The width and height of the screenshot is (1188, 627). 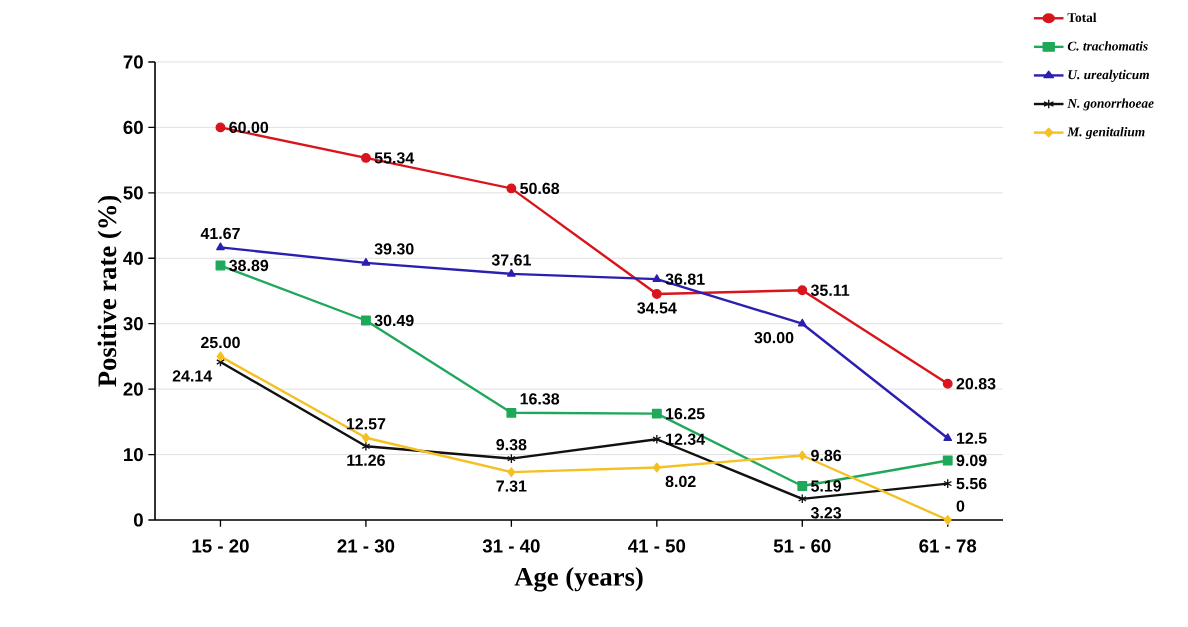 I want to click on legend-label: N. gonorrhoeae, so click(x=1110, y=104).